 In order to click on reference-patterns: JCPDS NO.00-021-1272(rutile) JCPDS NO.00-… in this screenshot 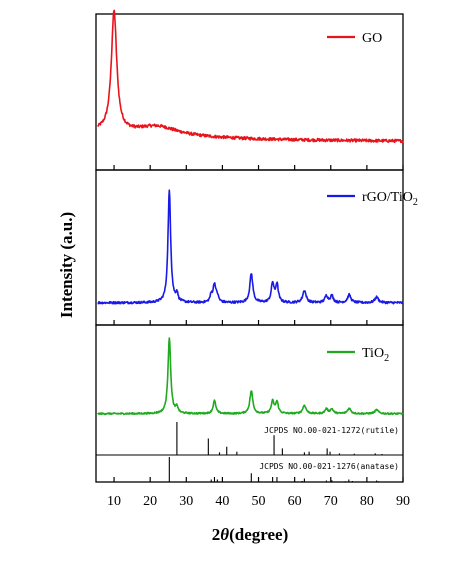, I will do `click(283, 452)`.